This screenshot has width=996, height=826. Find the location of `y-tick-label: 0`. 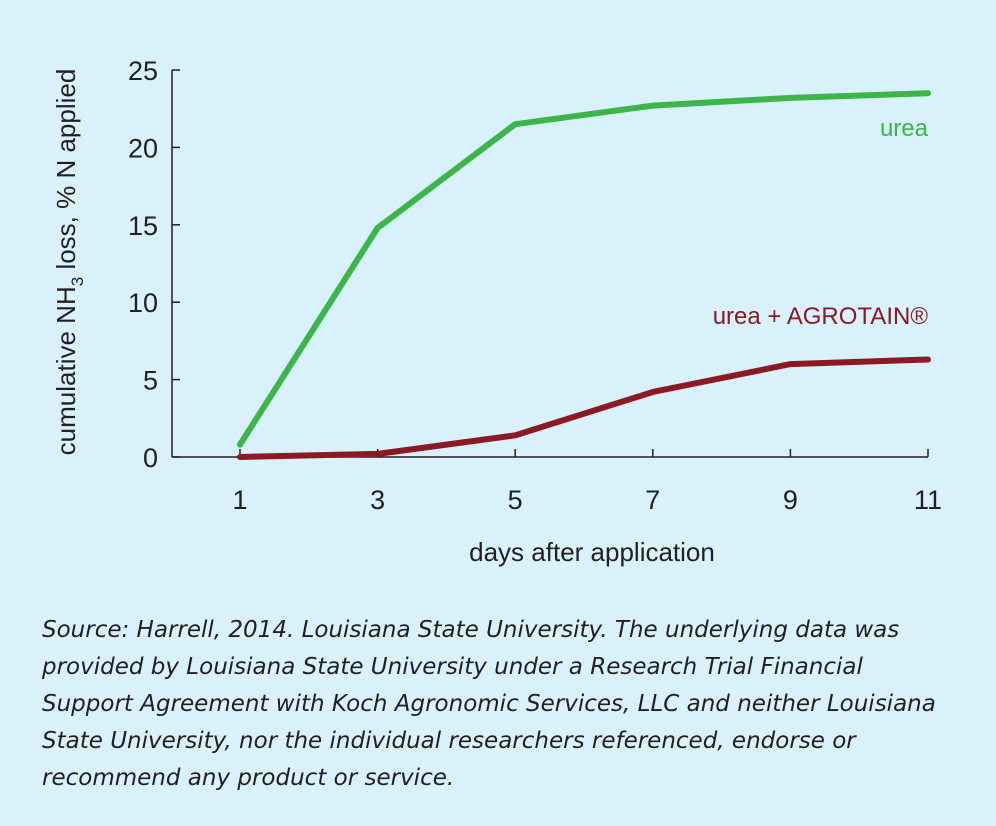

y-tick-label: 0 is located at coordinates (150, 458).